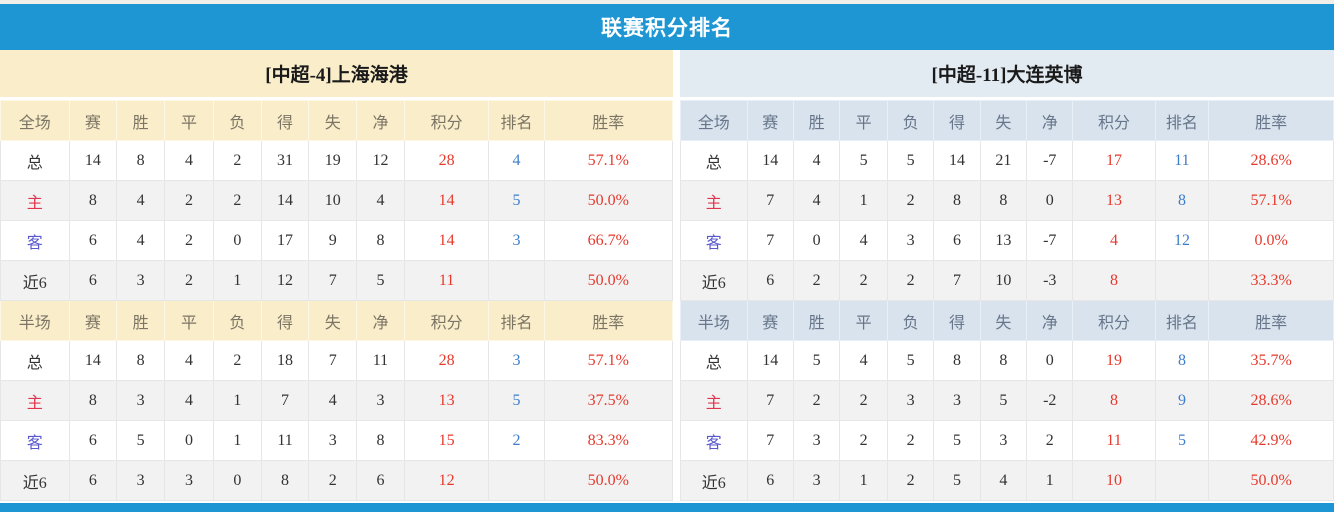  I want to click on rank-cell: 5, so click(516, 200).